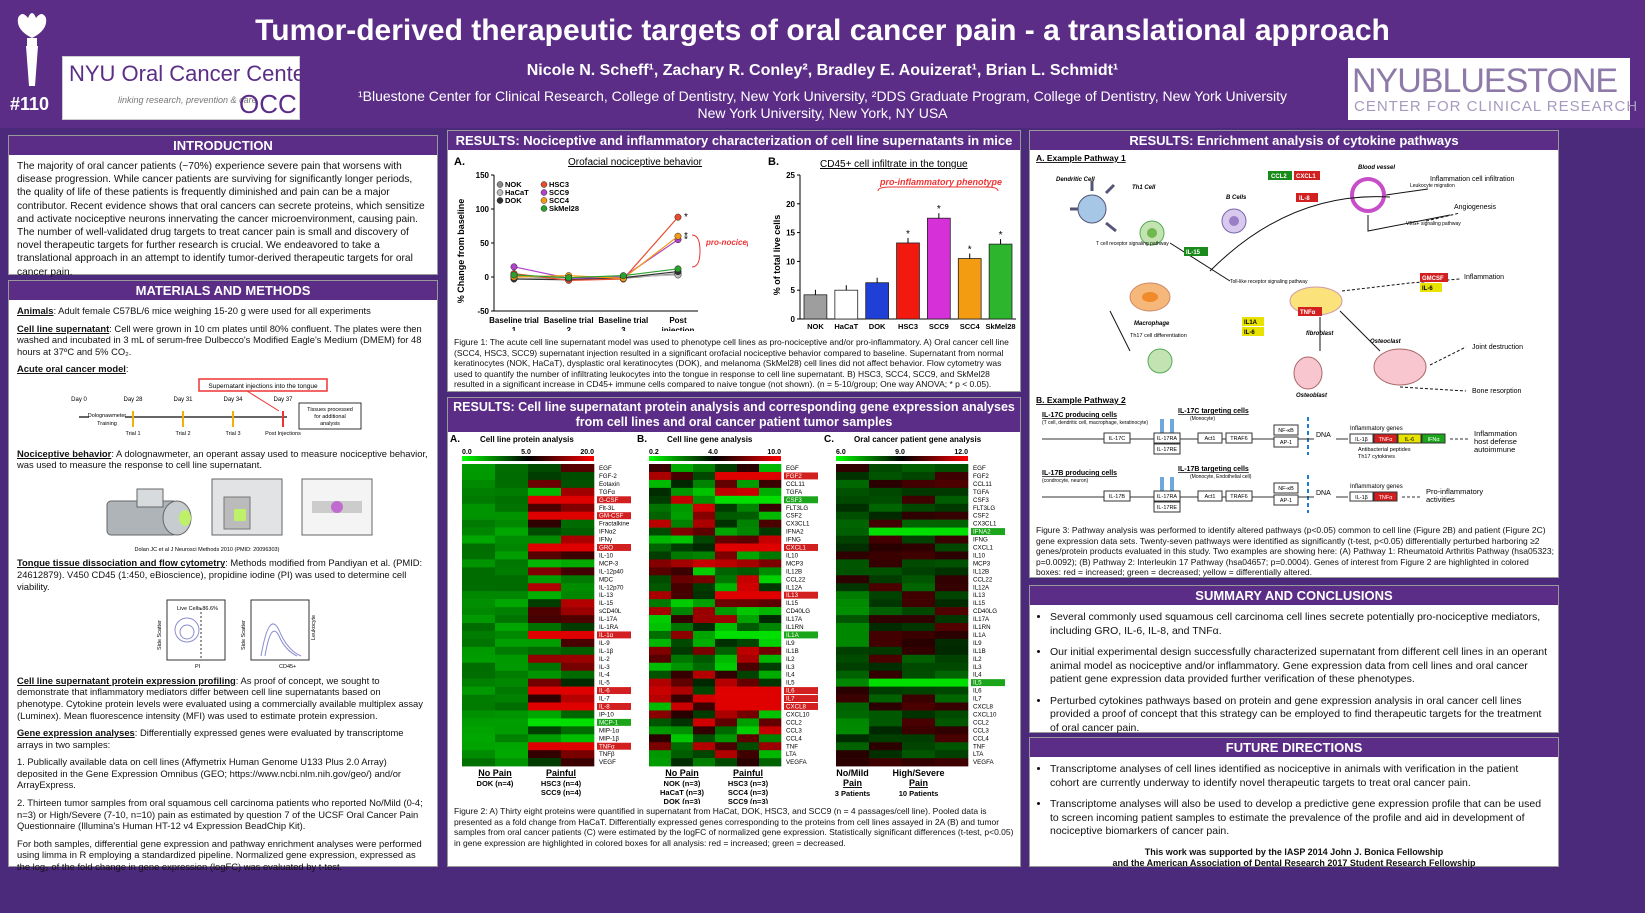  I want to click on gene-label: TNFα, so click(607, 746).